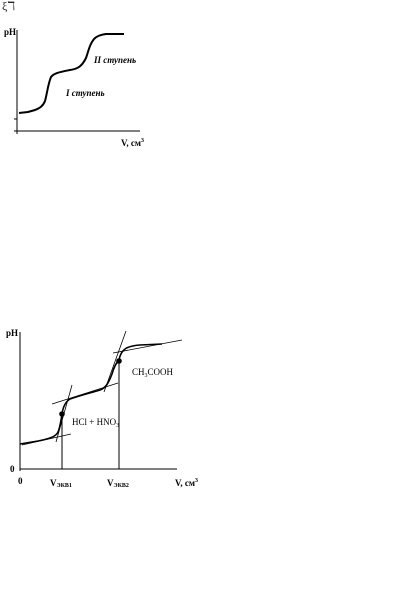 The height and width of the screenshot is (611, 408). I want to click on fig2-eq1-label-sub: ЭКВ1, so click(64, 486).